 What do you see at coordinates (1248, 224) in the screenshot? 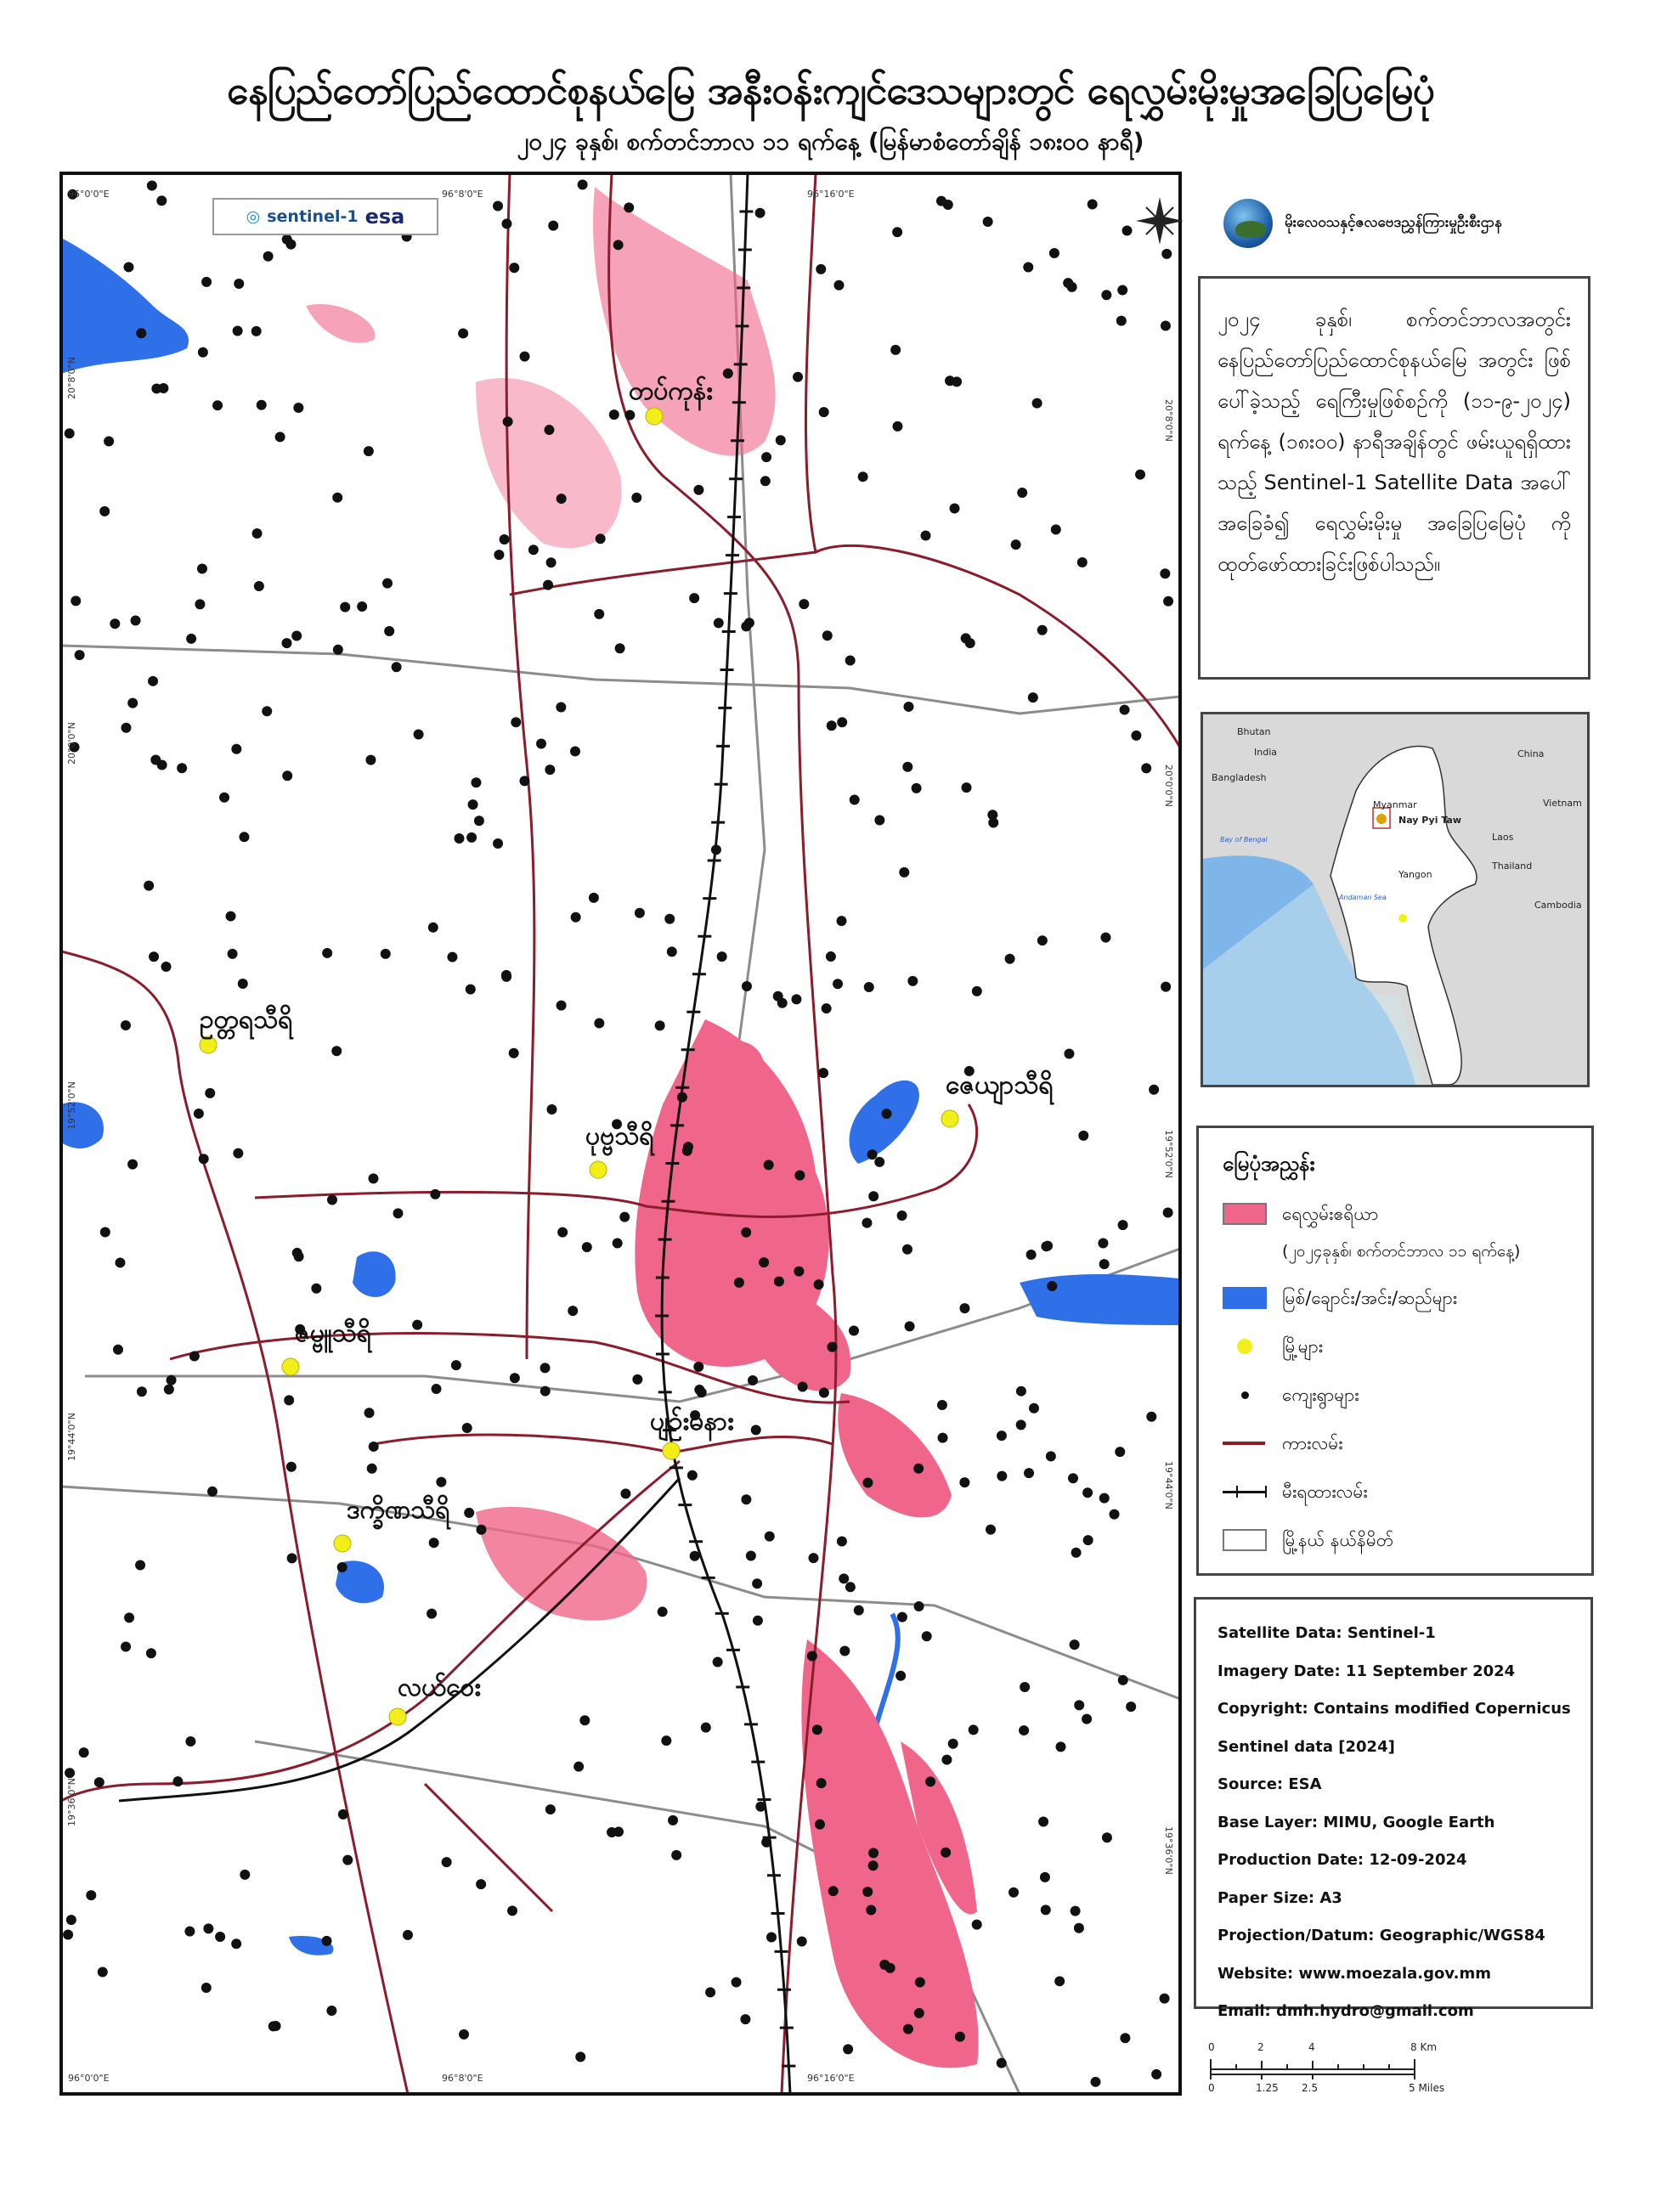
I see `agency-logo-icon` at bounding box center [1248, 224].